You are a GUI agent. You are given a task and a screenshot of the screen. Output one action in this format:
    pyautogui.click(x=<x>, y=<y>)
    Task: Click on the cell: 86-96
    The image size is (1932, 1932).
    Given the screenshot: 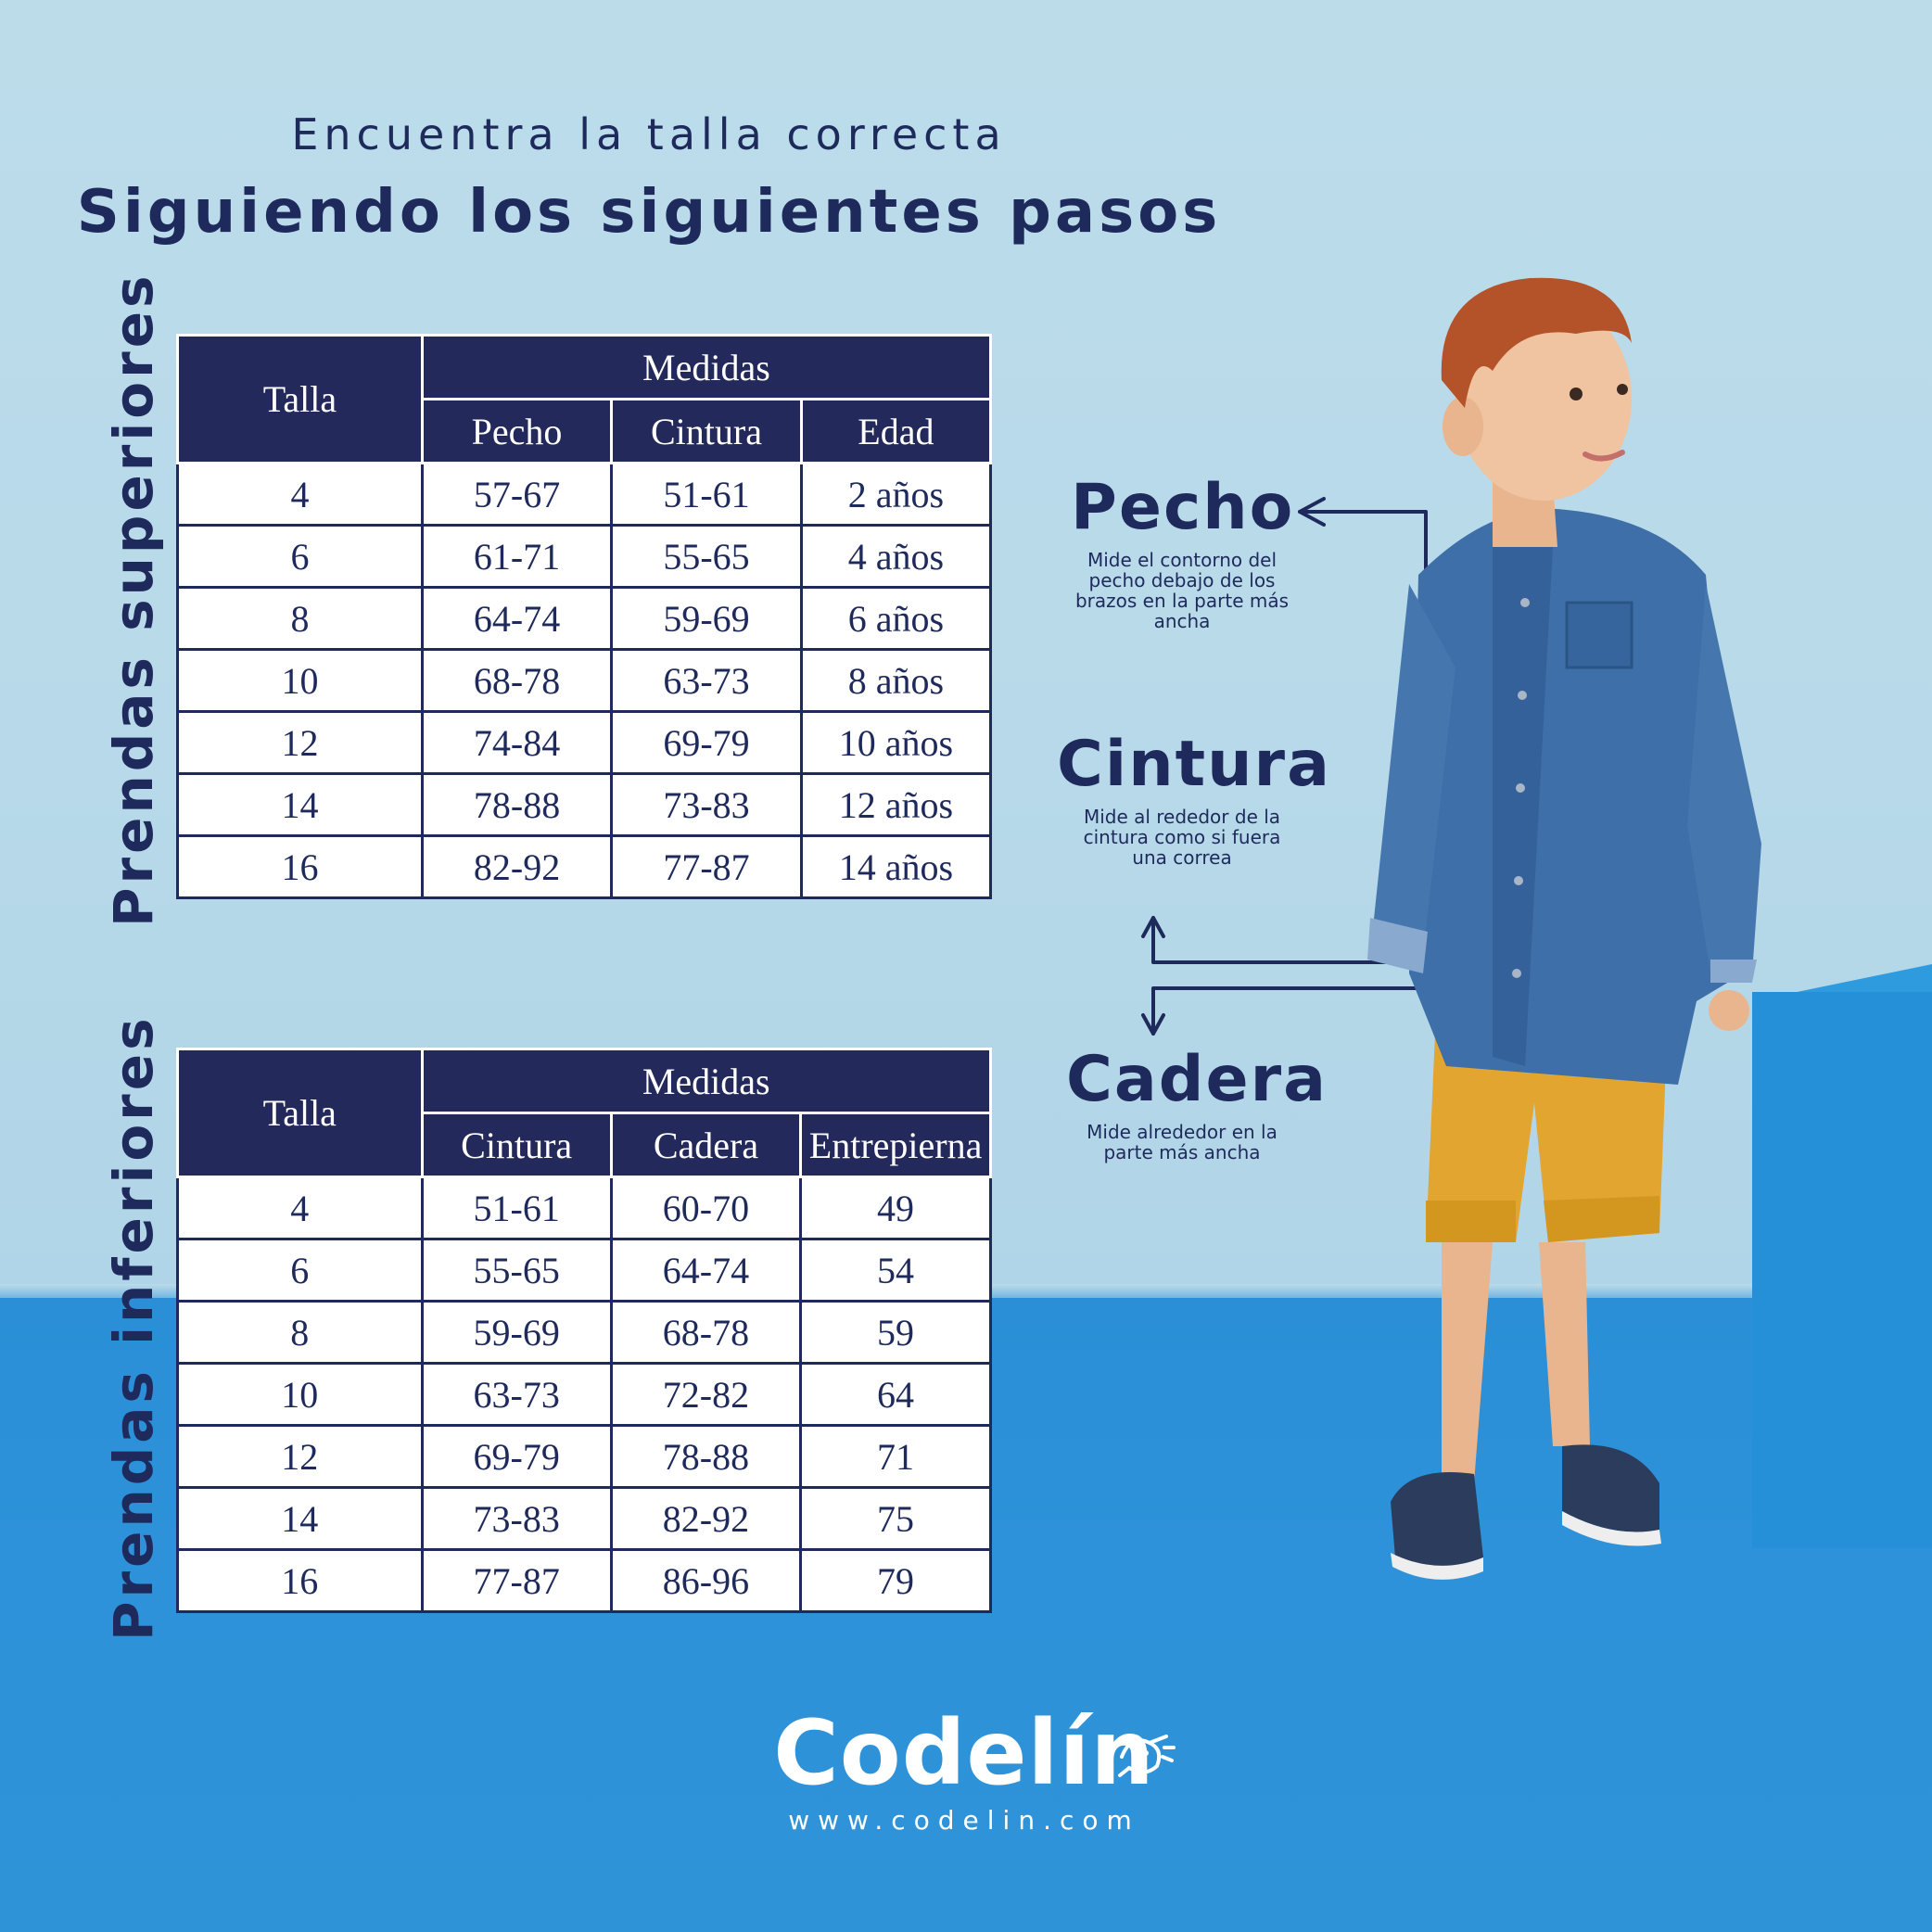 What is the action you would take?
    pyautogui.click(x=706, y=1580)
    